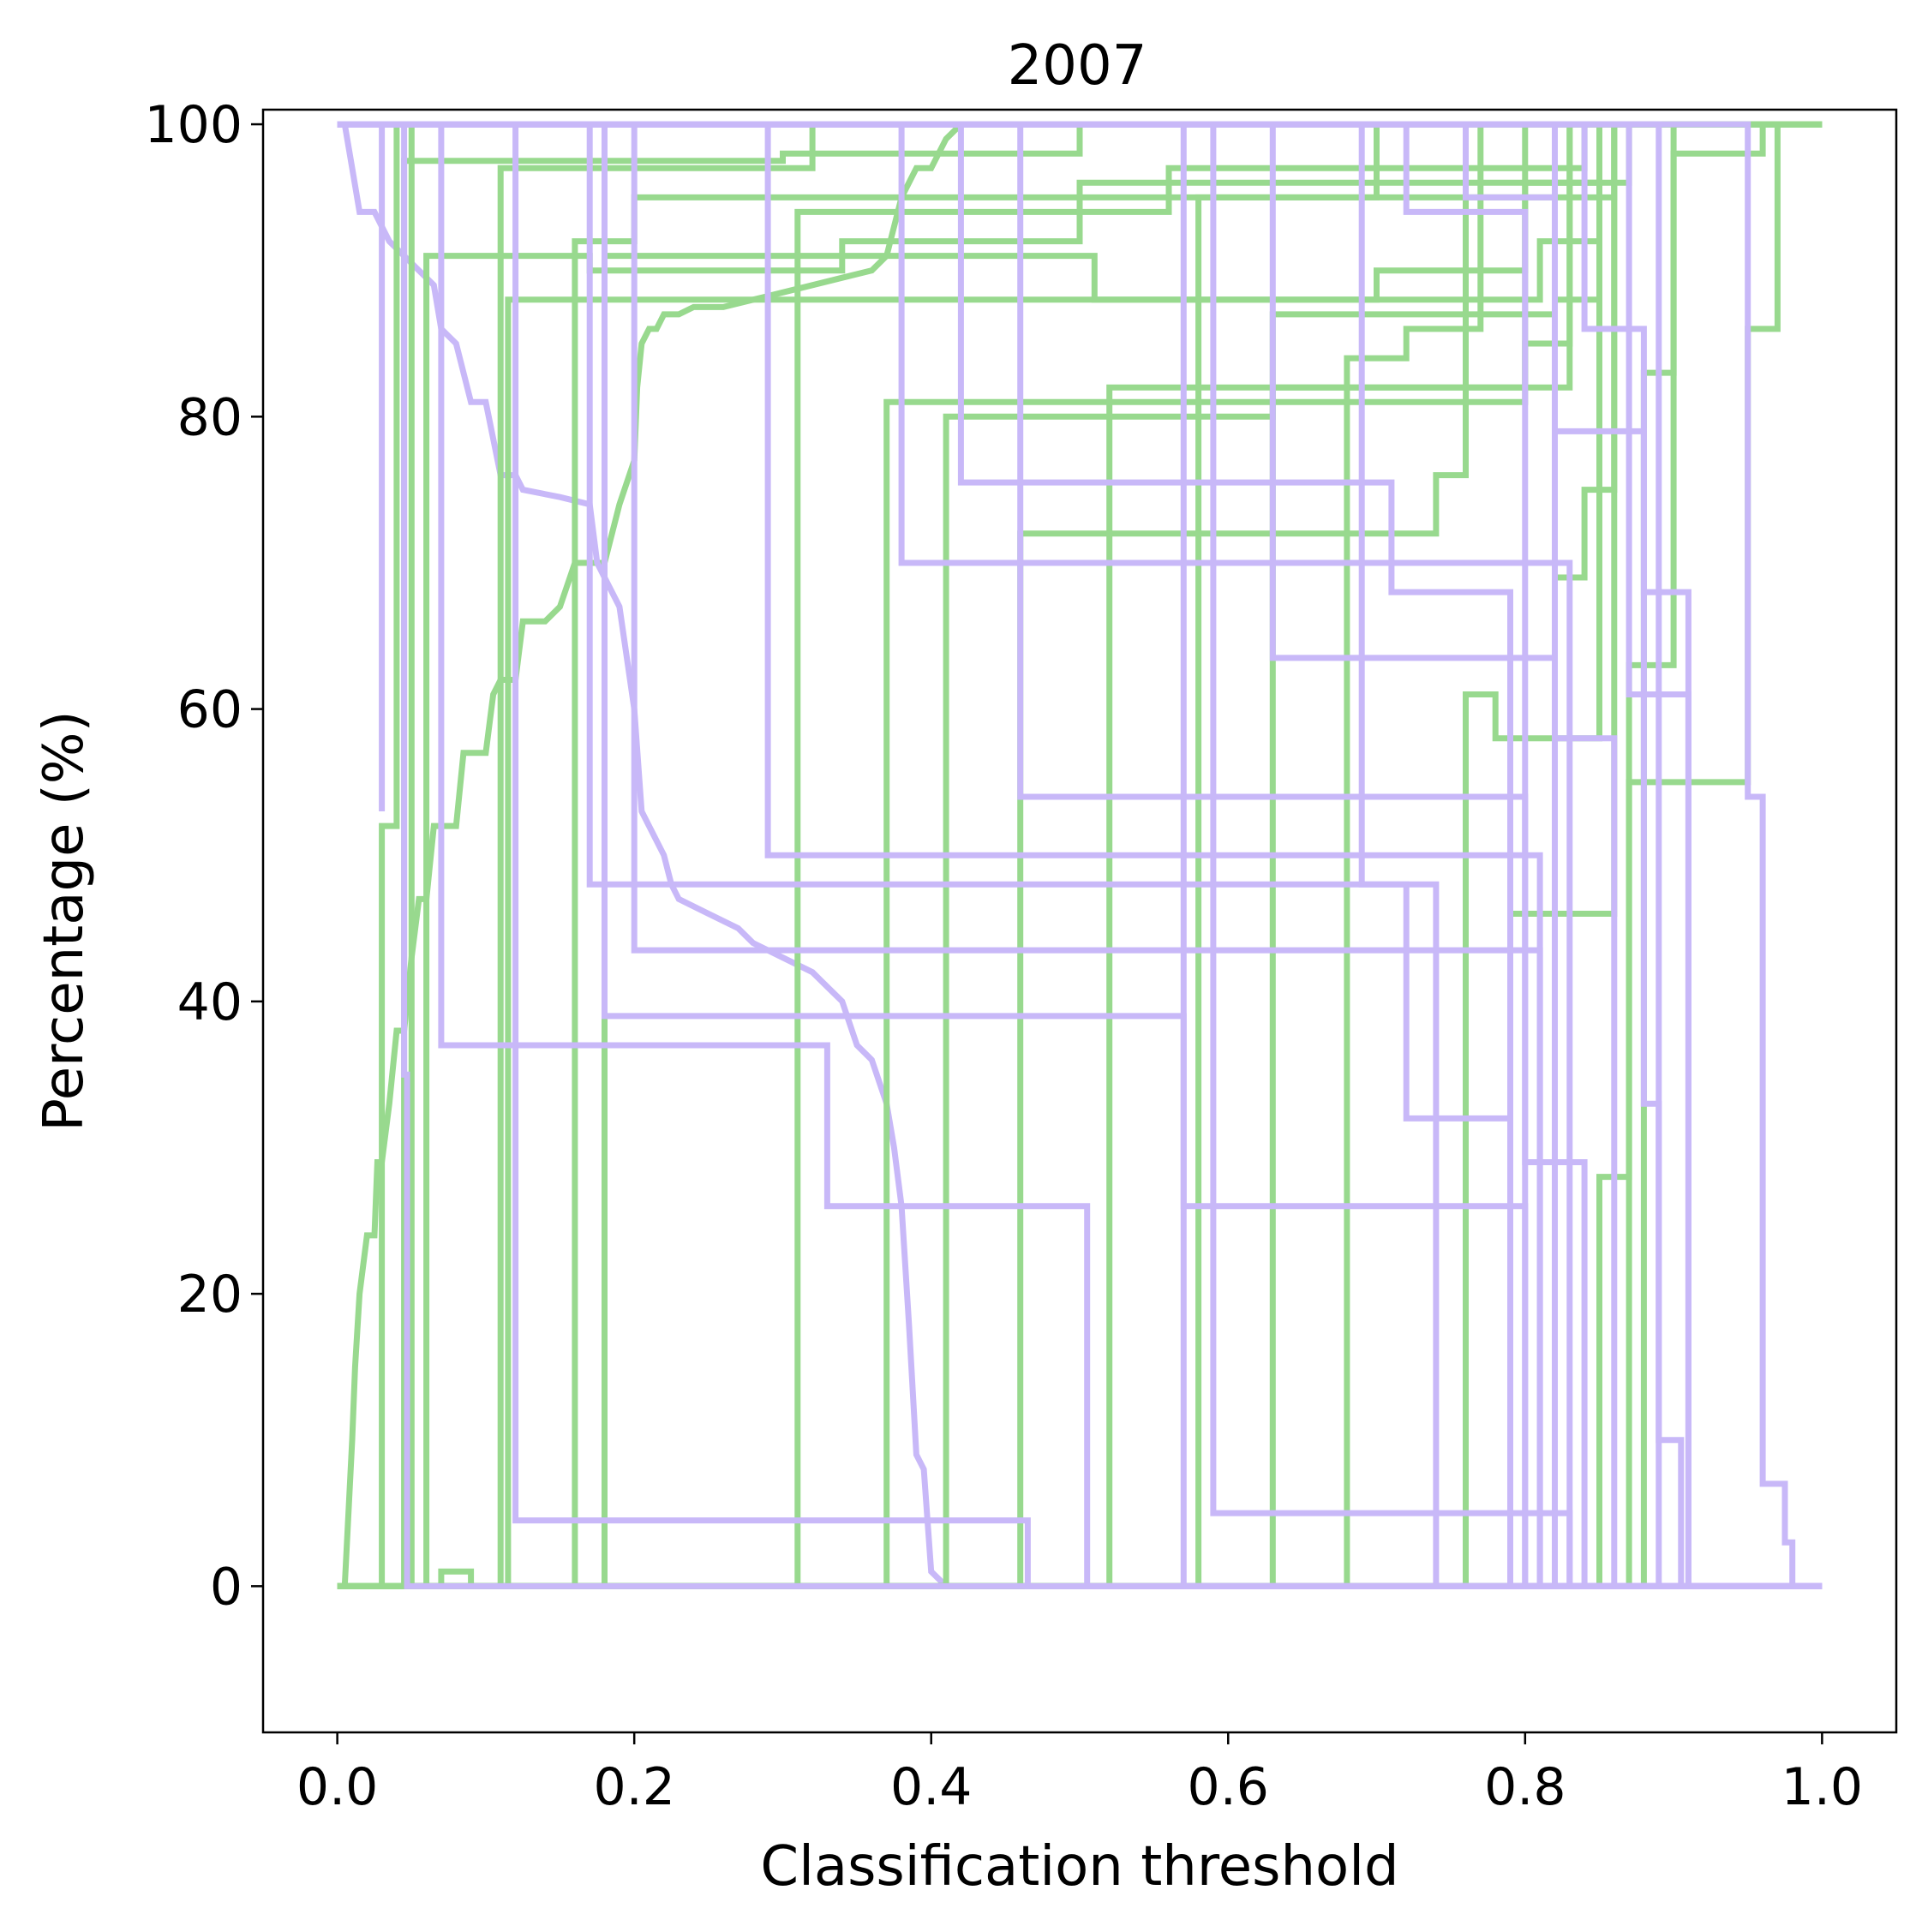  I want to click on y-tick-label: 100, so click(193, 125).